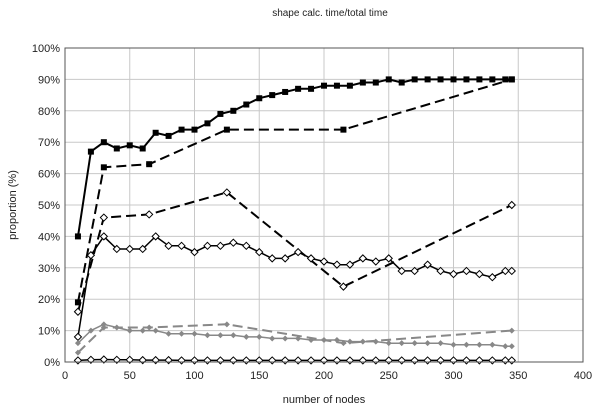 This screenshot has height=410, width=593. I want to click on x-tick-label: 150, so click(259, 376).